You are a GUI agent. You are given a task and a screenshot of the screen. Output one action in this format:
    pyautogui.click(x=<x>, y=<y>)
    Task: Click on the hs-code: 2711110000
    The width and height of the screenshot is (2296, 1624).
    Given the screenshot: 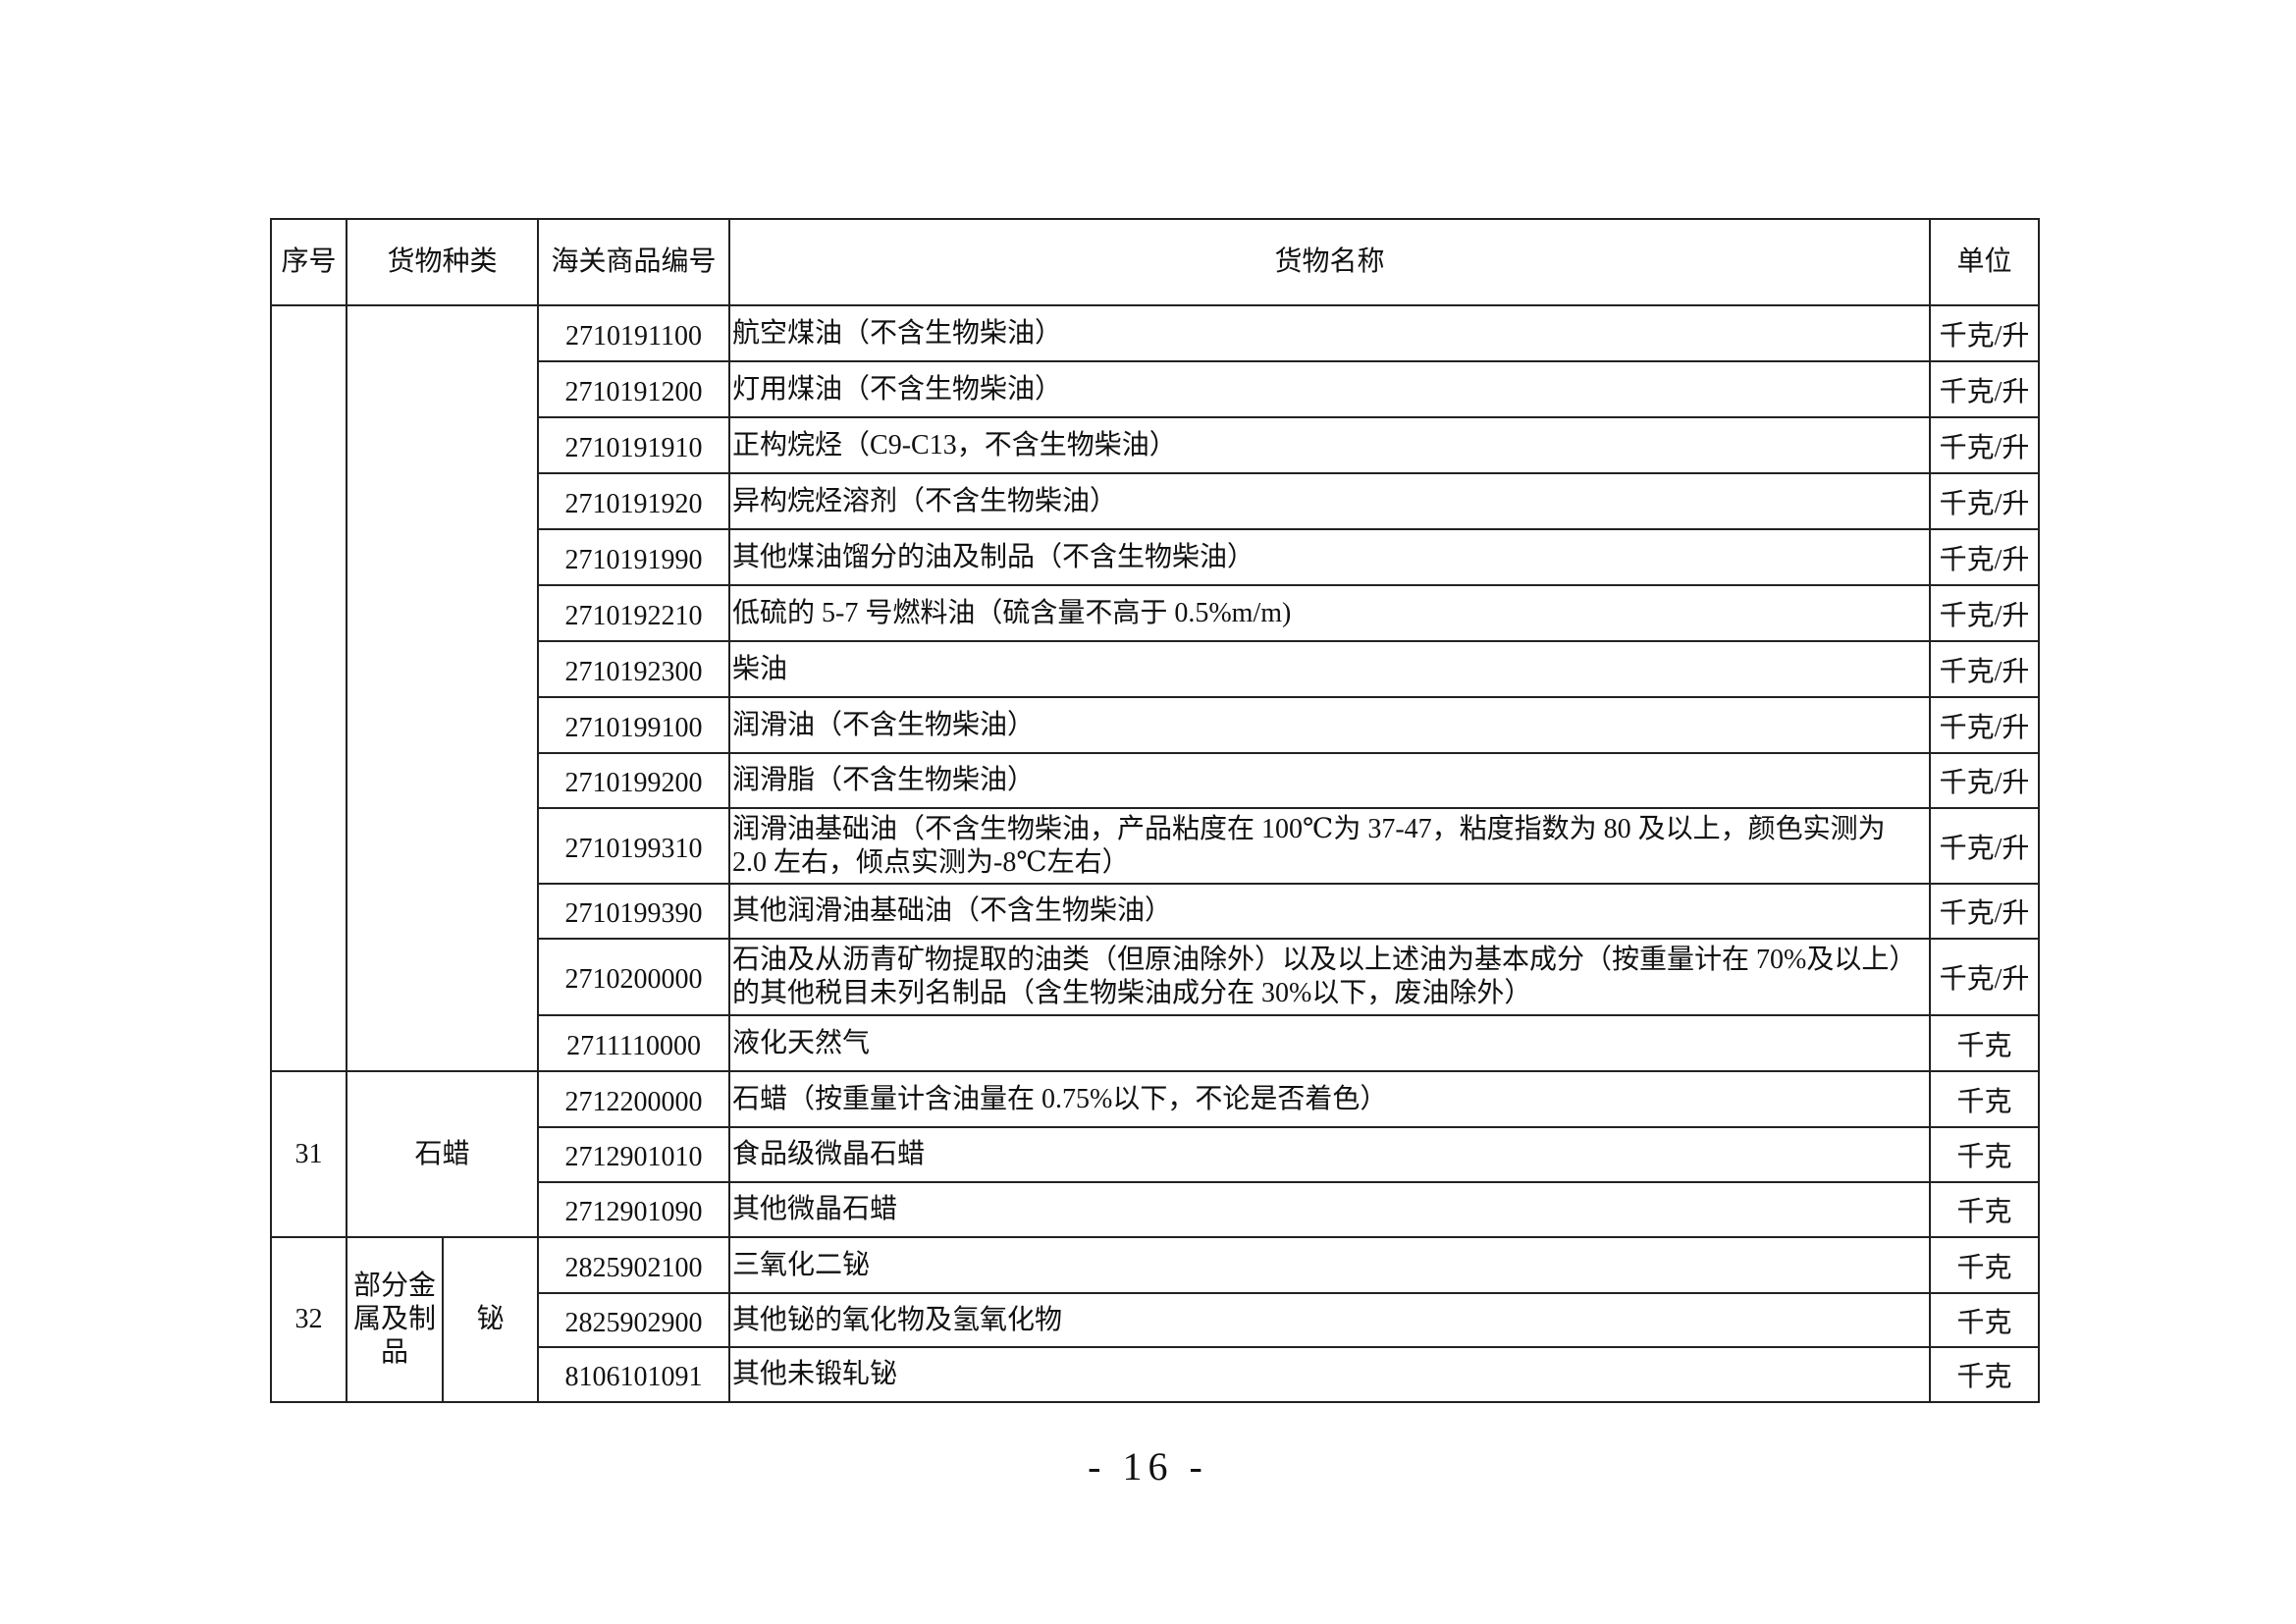 What is the action you would take?
    pyautogui.click(x=634, y=1043)
    